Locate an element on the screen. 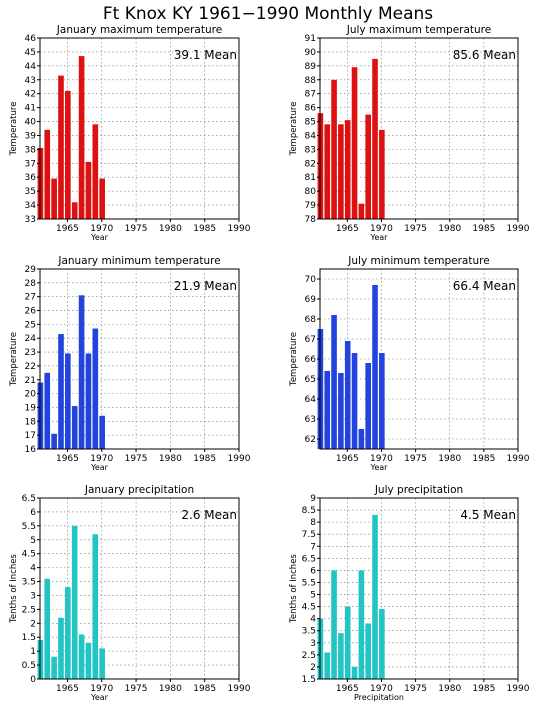 This screenshot has height=711, width=536. chart-title: July maximum temperature is located at coordinates (418, 30).